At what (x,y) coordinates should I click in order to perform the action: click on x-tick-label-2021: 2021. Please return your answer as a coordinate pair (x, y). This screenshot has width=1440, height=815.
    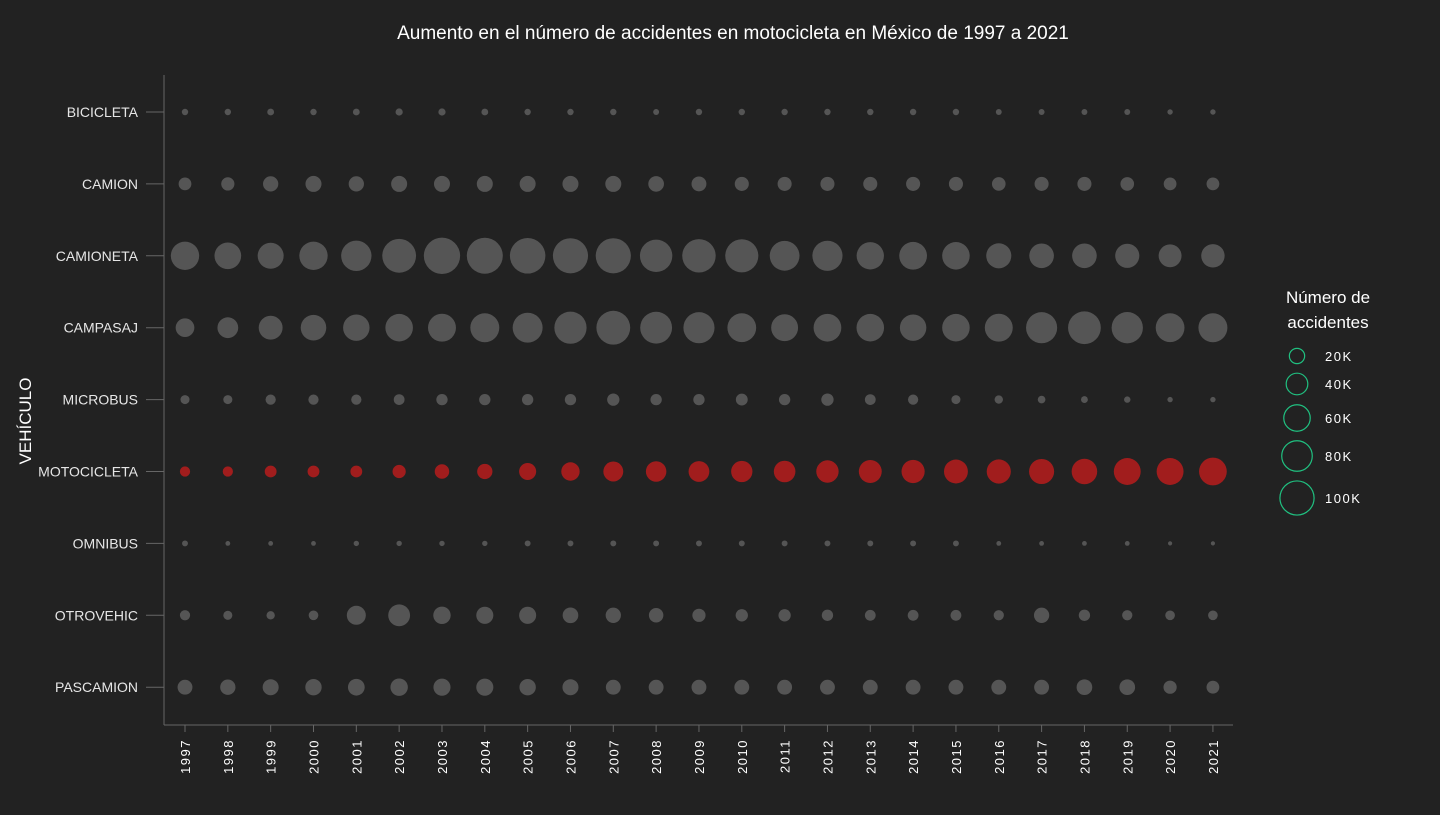
    Looking at the image, I should click on (1213, 756).